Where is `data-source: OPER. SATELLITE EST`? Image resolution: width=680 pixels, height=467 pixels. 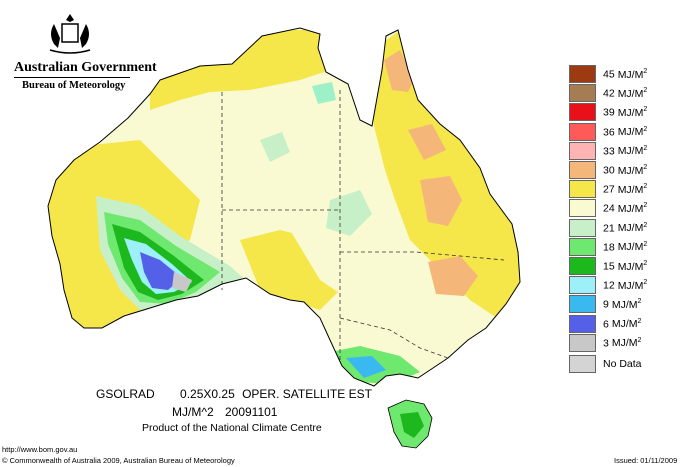 data-source: OPER. SATELLITE EST is located at coordinates (307, 394).